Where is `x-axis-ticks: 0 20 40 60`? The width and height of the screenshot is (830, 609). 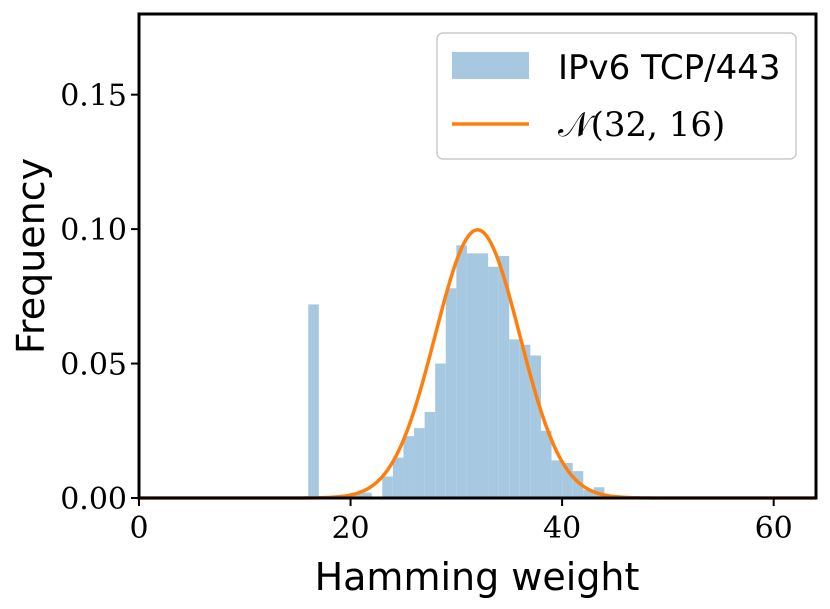
x-axis-ticks: 0 20 40 60 is located at coordinates (461, 522).